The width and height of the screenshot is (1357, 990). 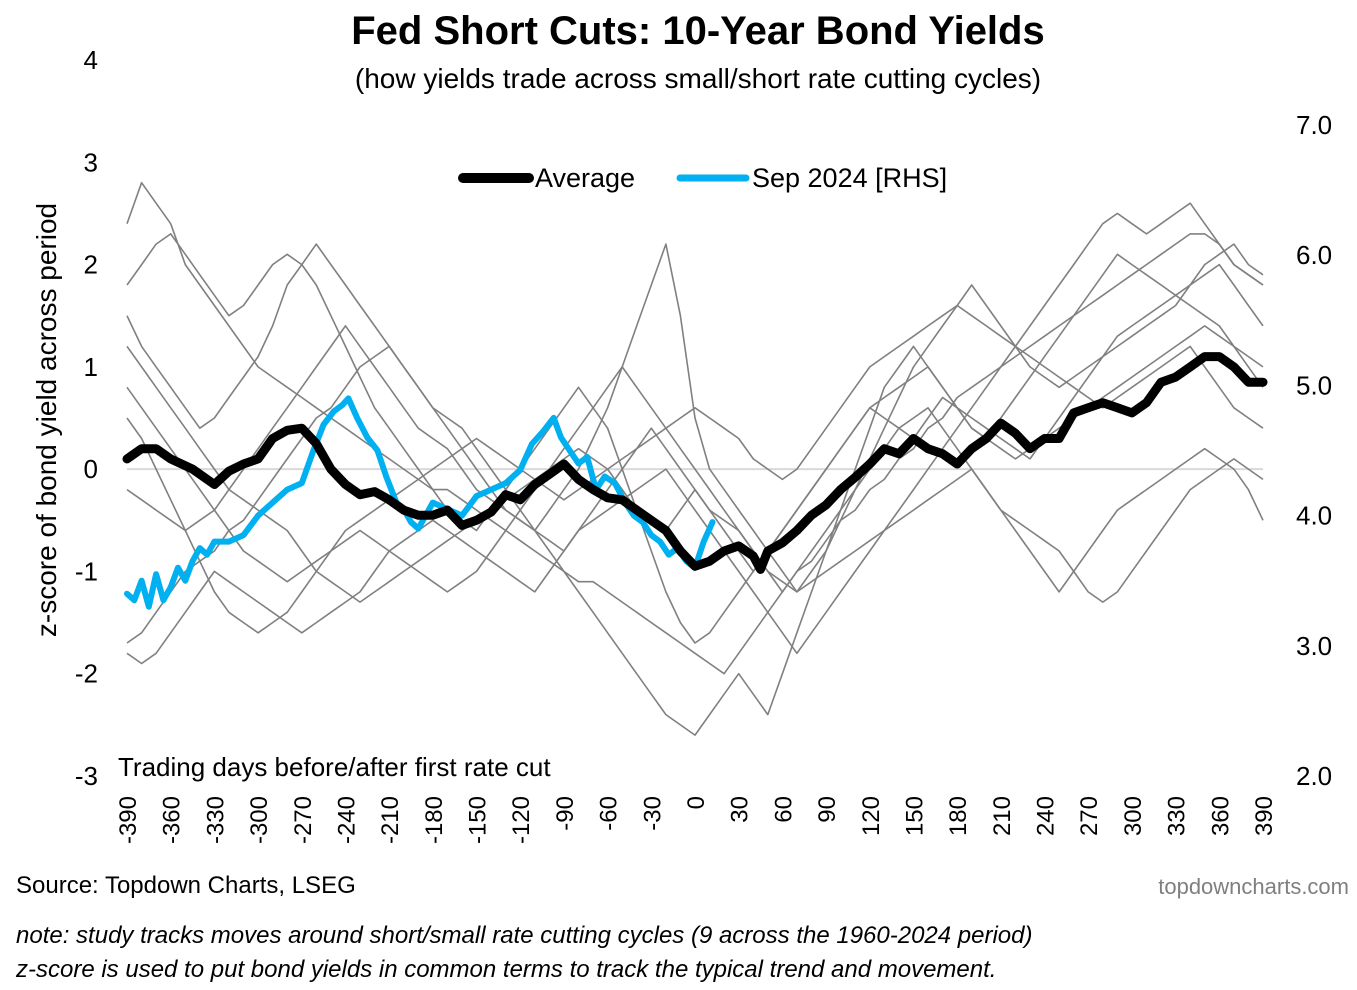 I want to click on y2-tick-label: 7.0, so click(x=1314, y=125).